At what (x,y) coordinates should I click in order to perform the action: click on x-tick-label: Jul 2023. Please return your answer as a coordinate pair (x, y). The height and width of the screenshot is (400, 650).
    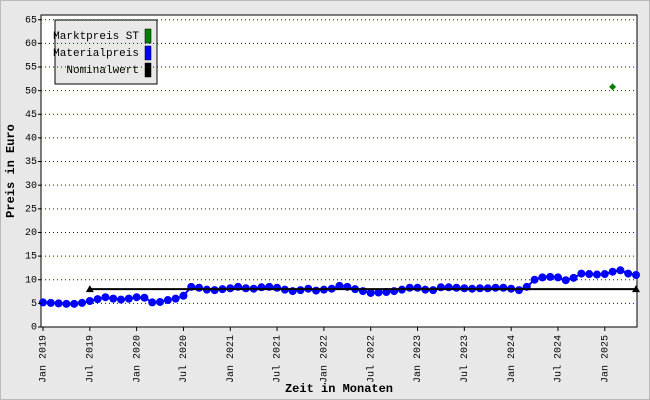
    Looking at the image, I should click on (465, 359).